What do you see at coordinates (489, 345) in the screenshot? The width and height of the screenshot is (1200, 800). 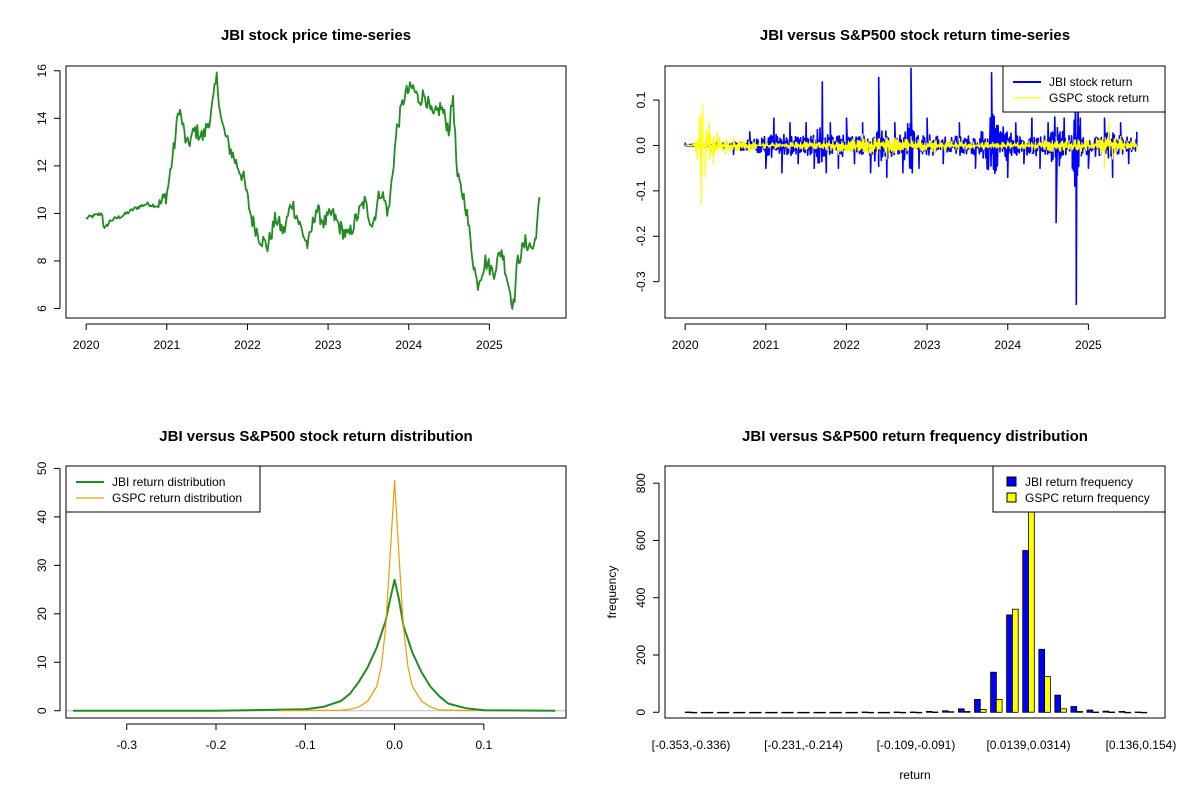 I see `price-x-tick-label: 2025` at bounding box center [489, 345].